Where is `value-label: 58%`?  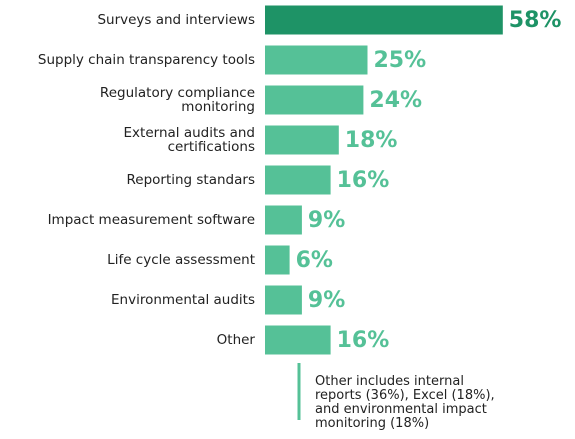
value-label: 58% is located at coordinates (535, 20).